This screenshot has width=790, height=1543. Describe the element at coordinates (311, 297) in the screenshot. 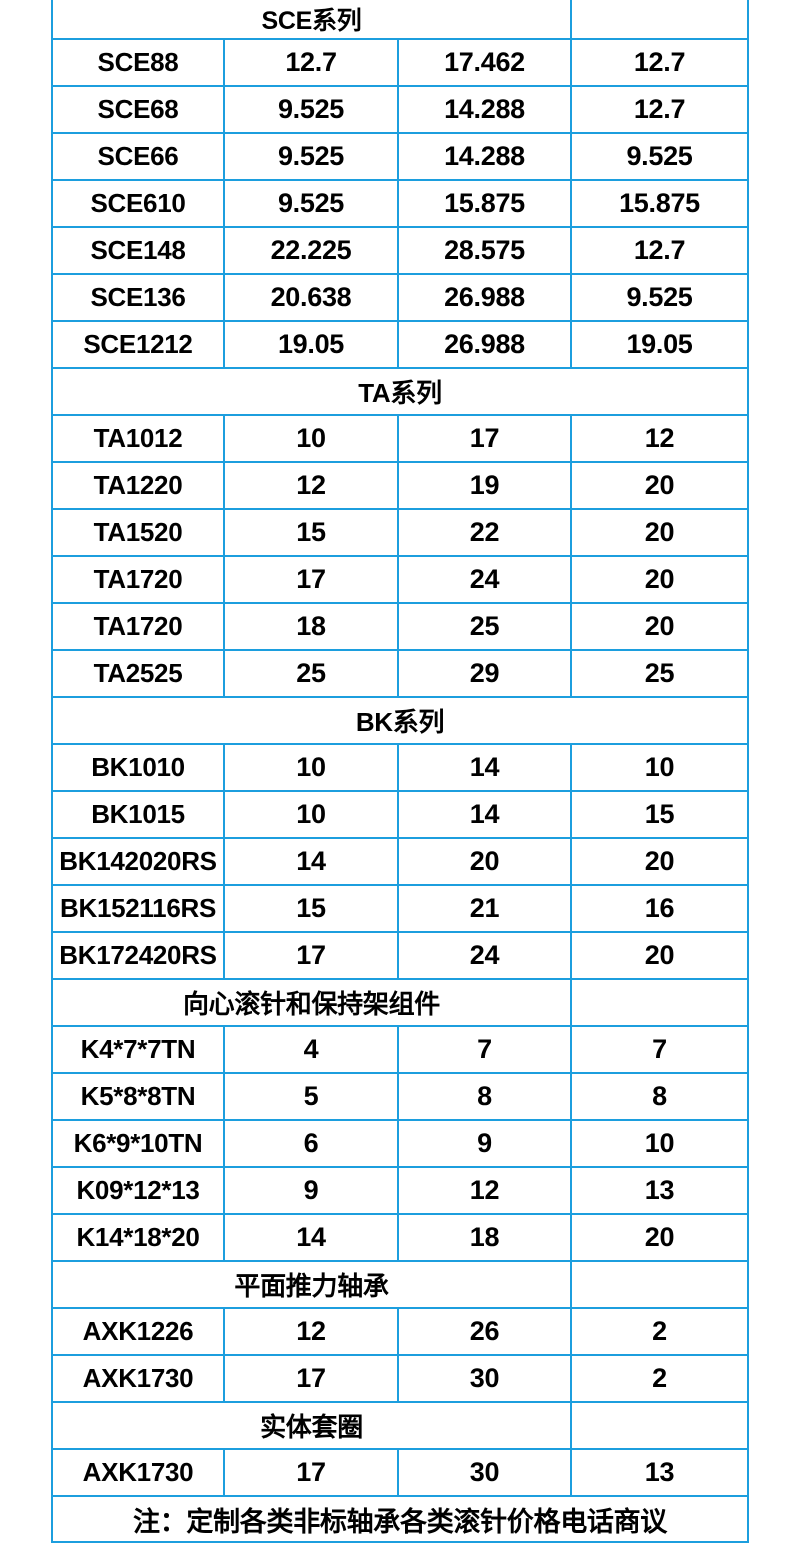

I see `value-cell: 20.638` at that location.